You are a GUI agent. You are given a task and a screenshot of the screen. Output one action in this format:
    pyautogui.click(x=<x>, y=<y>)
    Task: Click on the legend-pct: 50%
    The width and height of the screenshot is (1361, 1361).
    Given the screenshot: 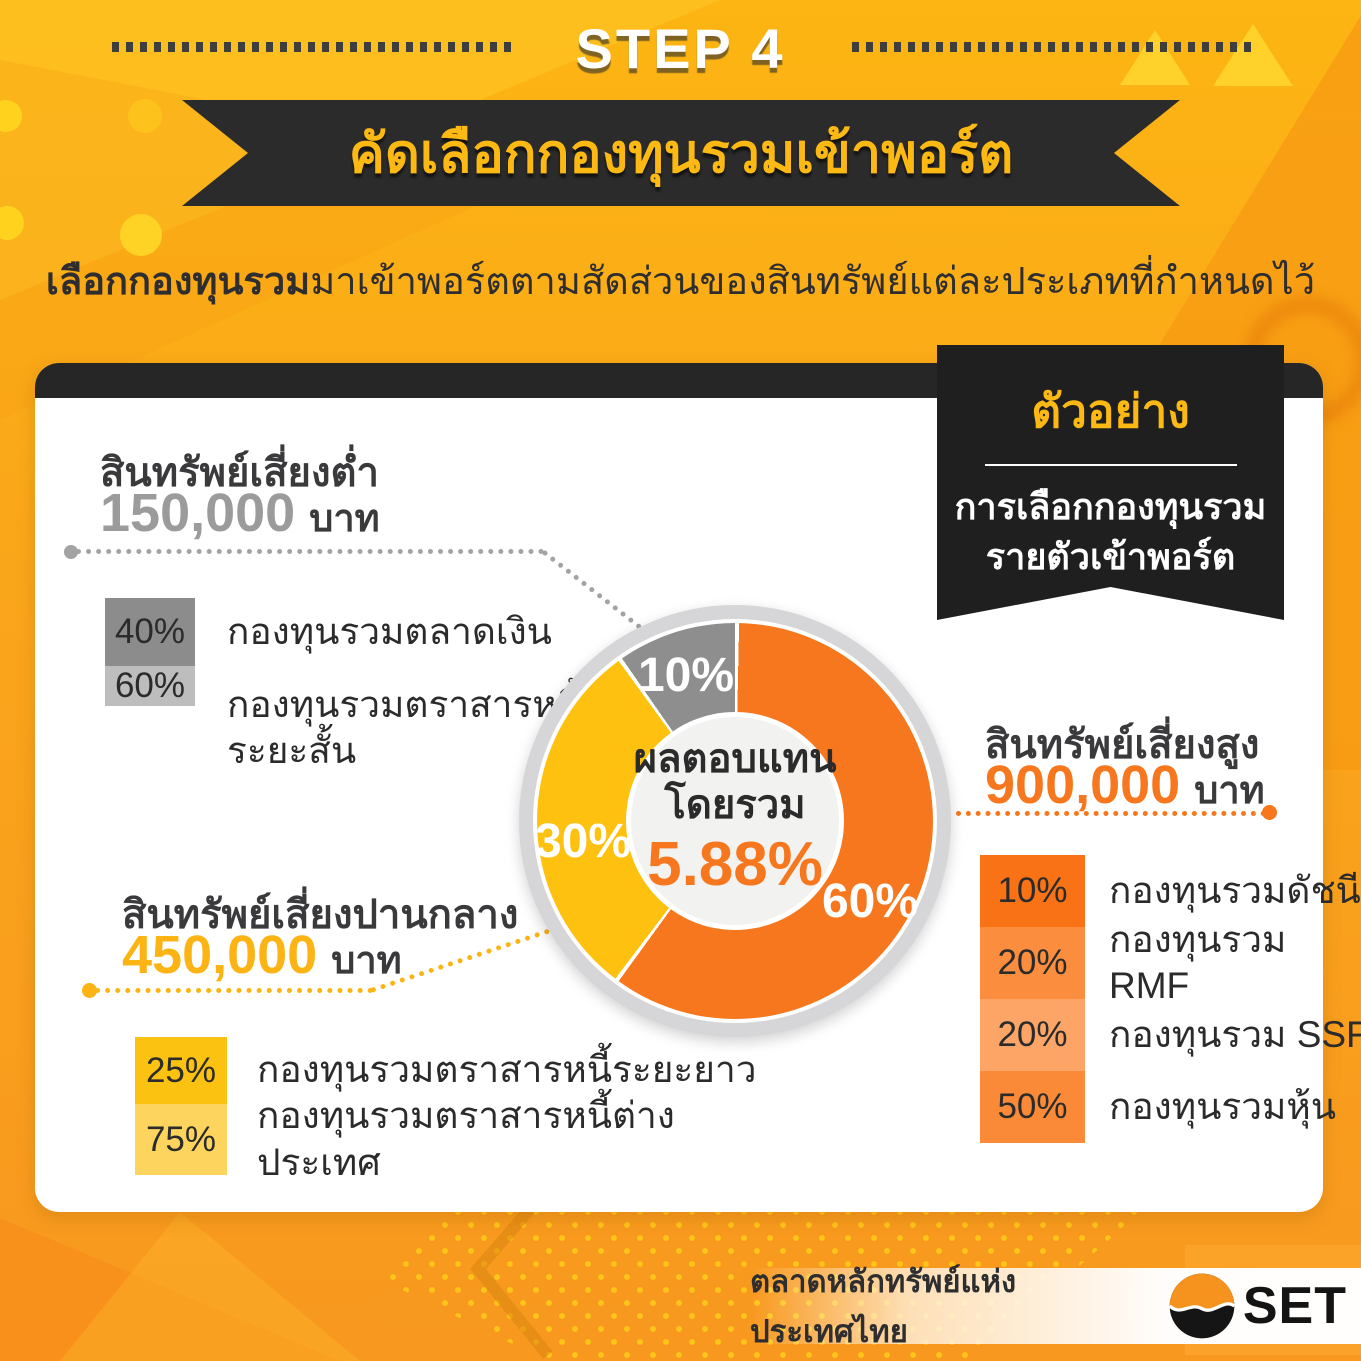 What is the action you would take?
    pyautogui.click(x=1032, y=1106)
    